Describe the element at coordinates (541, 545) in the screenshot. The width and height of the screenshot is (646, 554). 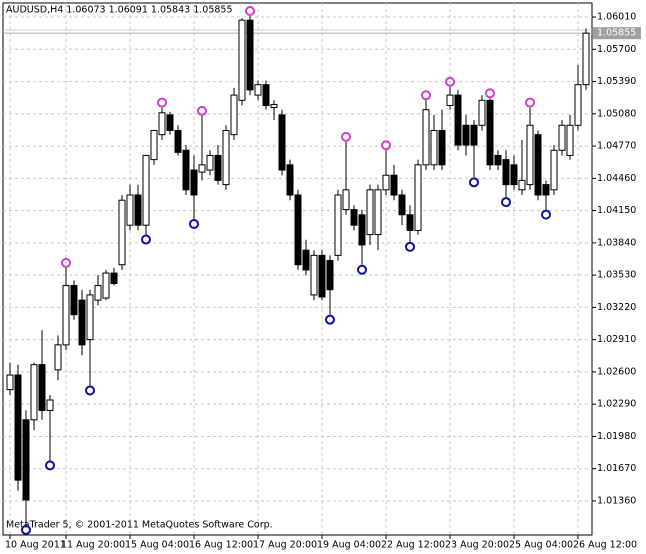
I see `x-tick-label: 25 Aug 04:00` at that location.